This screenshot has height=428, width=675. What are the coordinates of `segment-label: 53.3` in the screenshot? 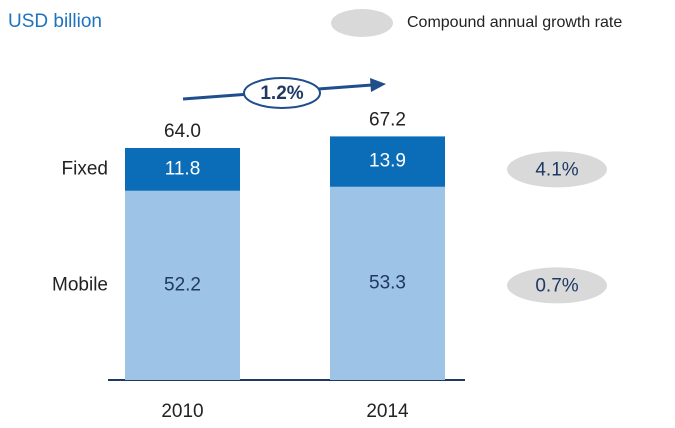 It's located at (387, 282).